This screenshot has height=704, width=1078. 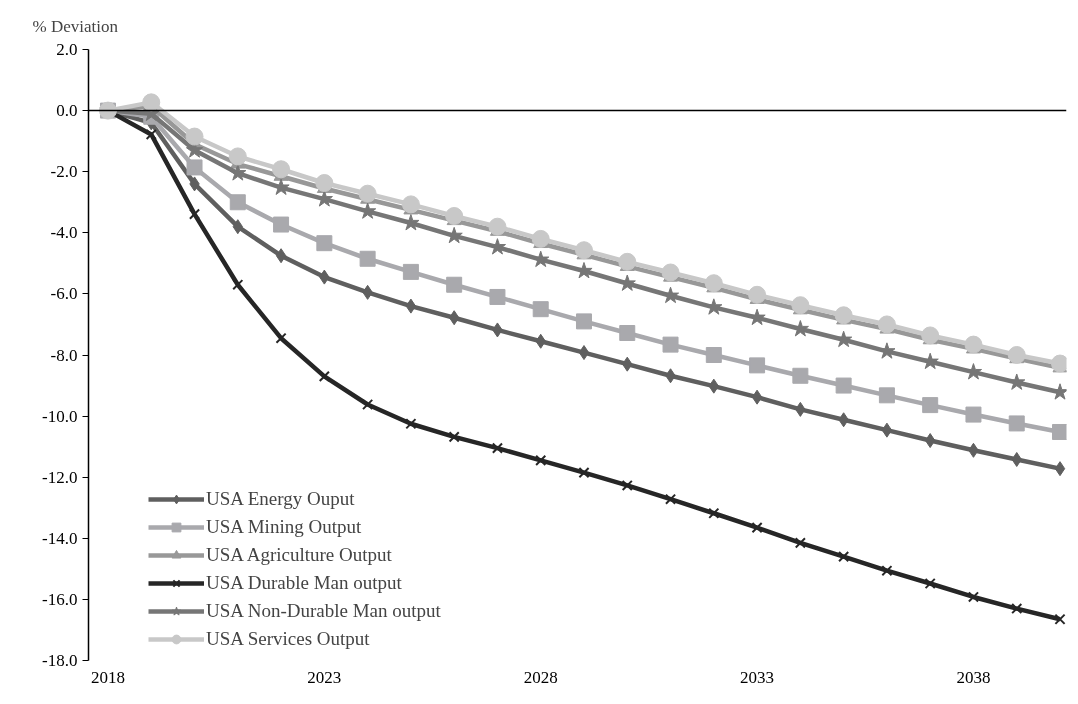 I want to click on legend-label: USA Durable Man output, so click(x=304, y=583).